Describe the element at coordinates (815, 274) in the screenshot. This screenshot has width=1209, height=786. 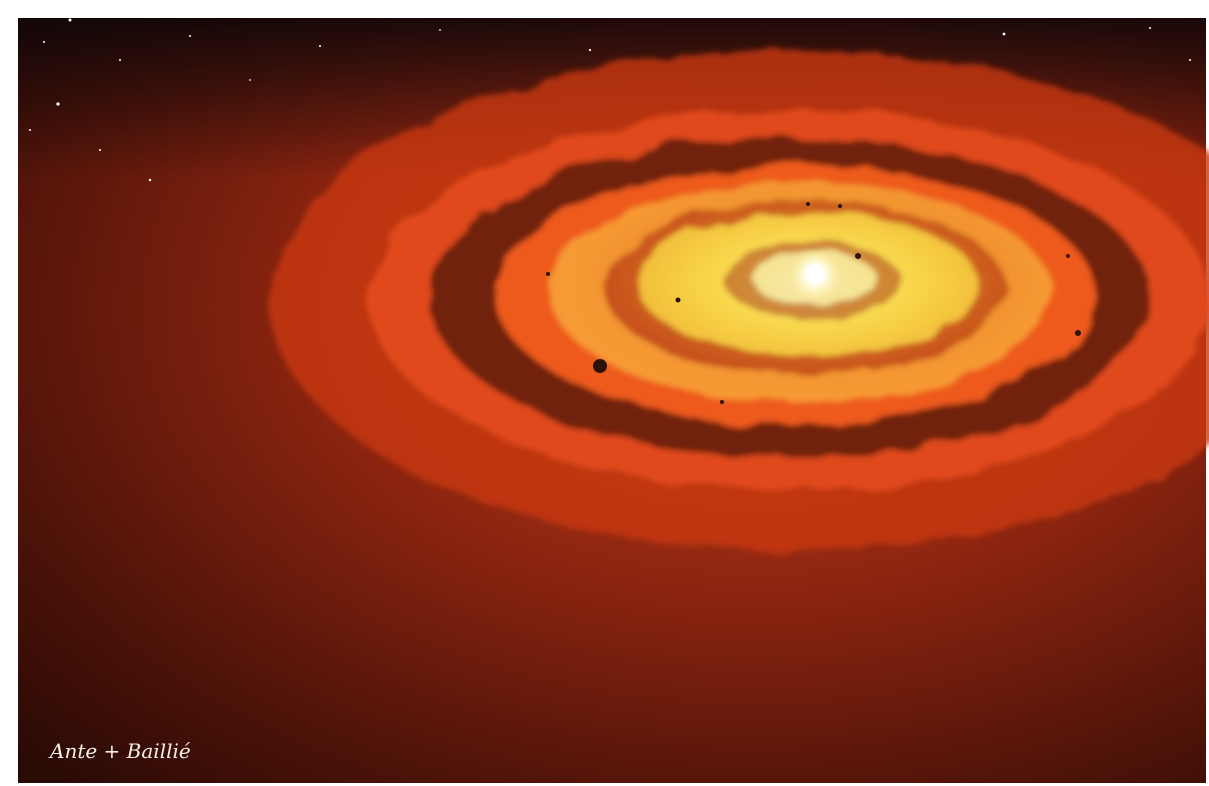
I see `central-star` at that location.